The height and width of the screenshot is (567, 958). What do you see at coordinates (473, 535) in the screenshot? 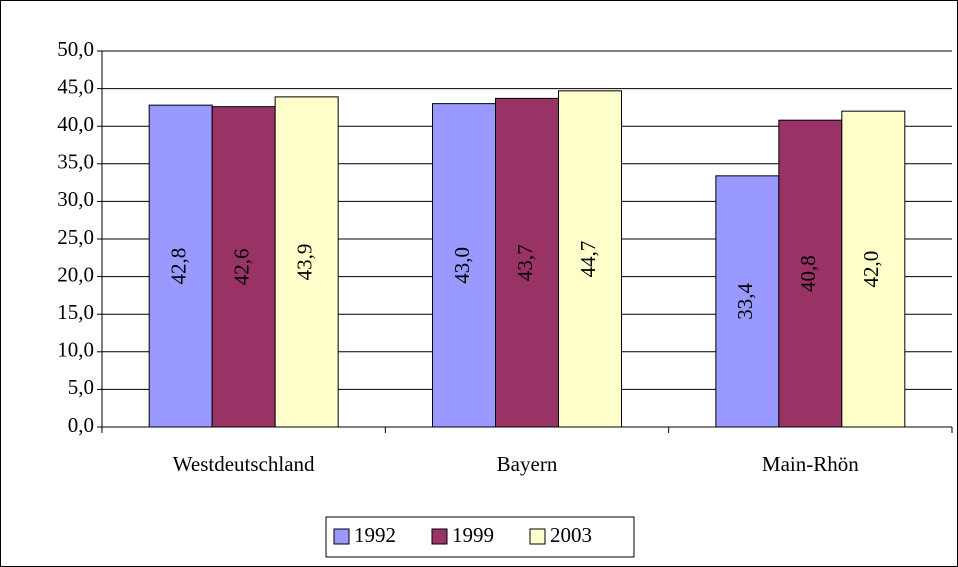
I see `legend-label: 1999` at bounding box center [473, 535].